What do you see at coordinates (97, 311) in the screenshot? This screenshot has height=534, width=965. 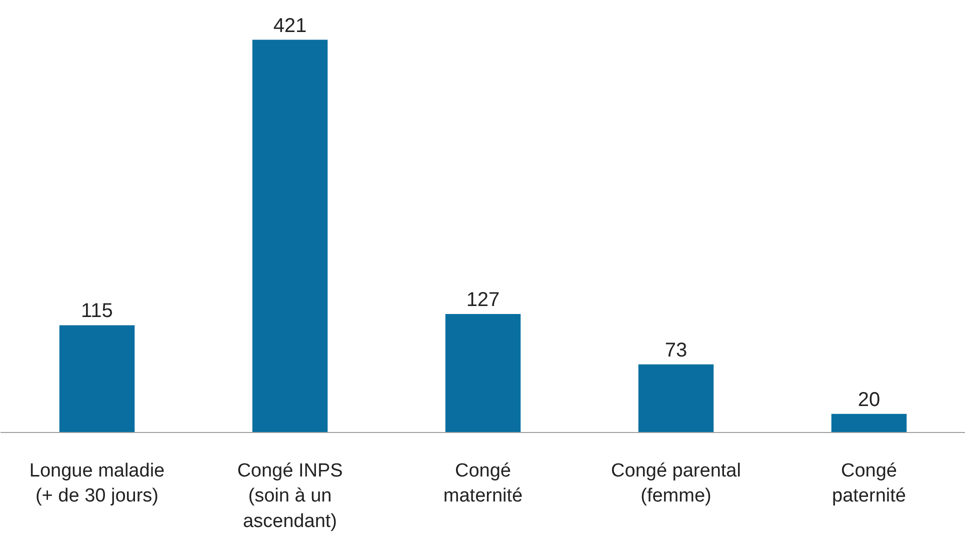 I see `data-label: 115` at bounding box center [97, 311].